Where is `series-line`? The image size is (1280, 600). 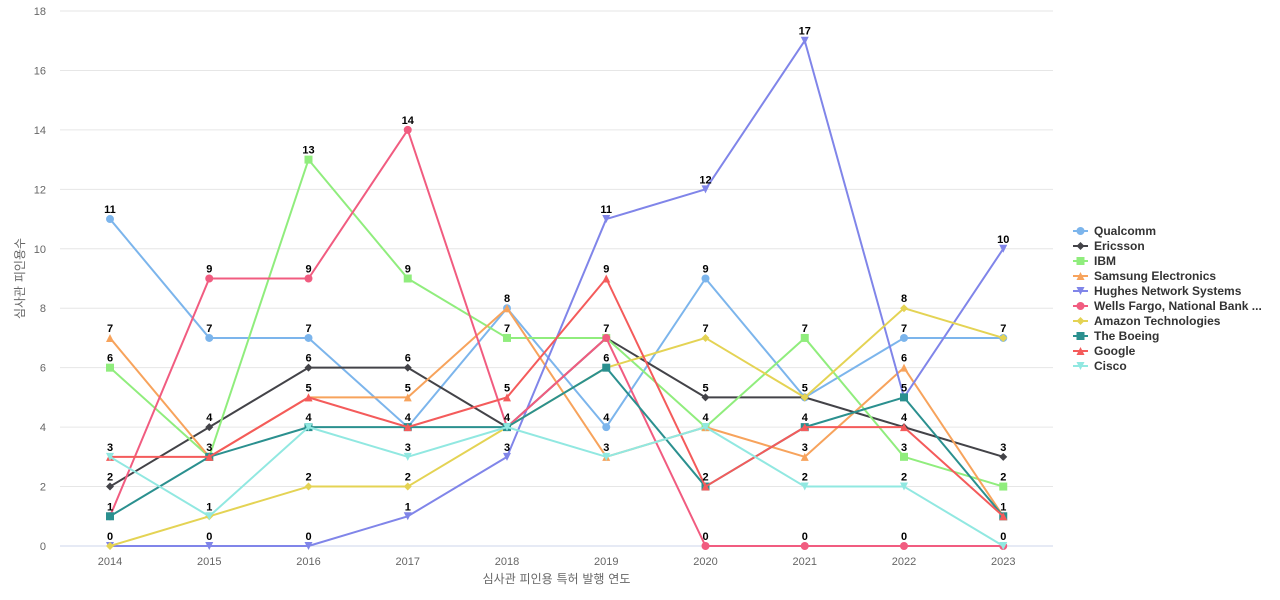 series-line is located at coordinates (557, 486).